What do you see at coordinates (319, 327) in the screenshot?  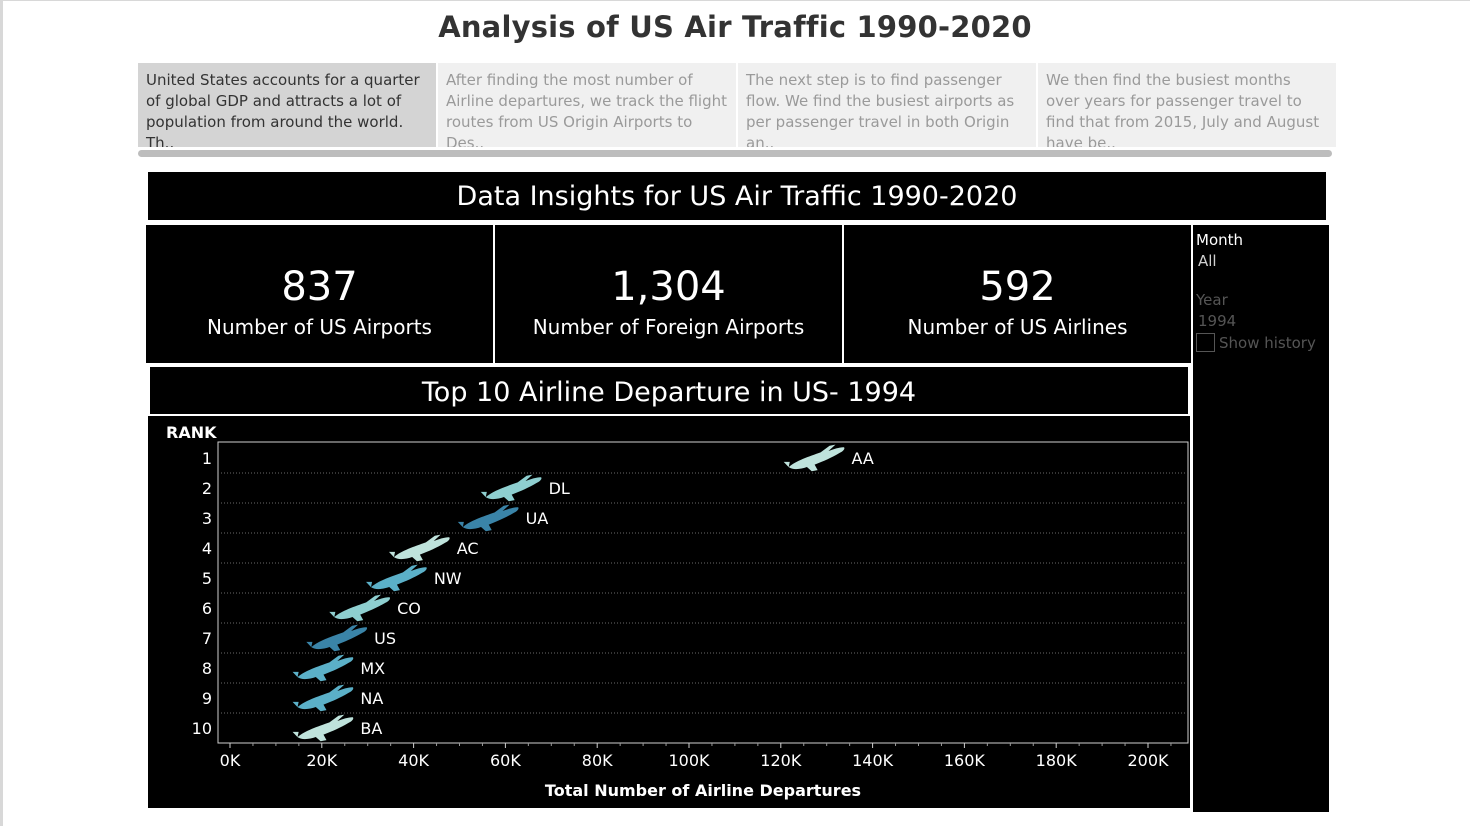 I see `kpi-label: Number of US Airports` at bounding box center [319, 327].